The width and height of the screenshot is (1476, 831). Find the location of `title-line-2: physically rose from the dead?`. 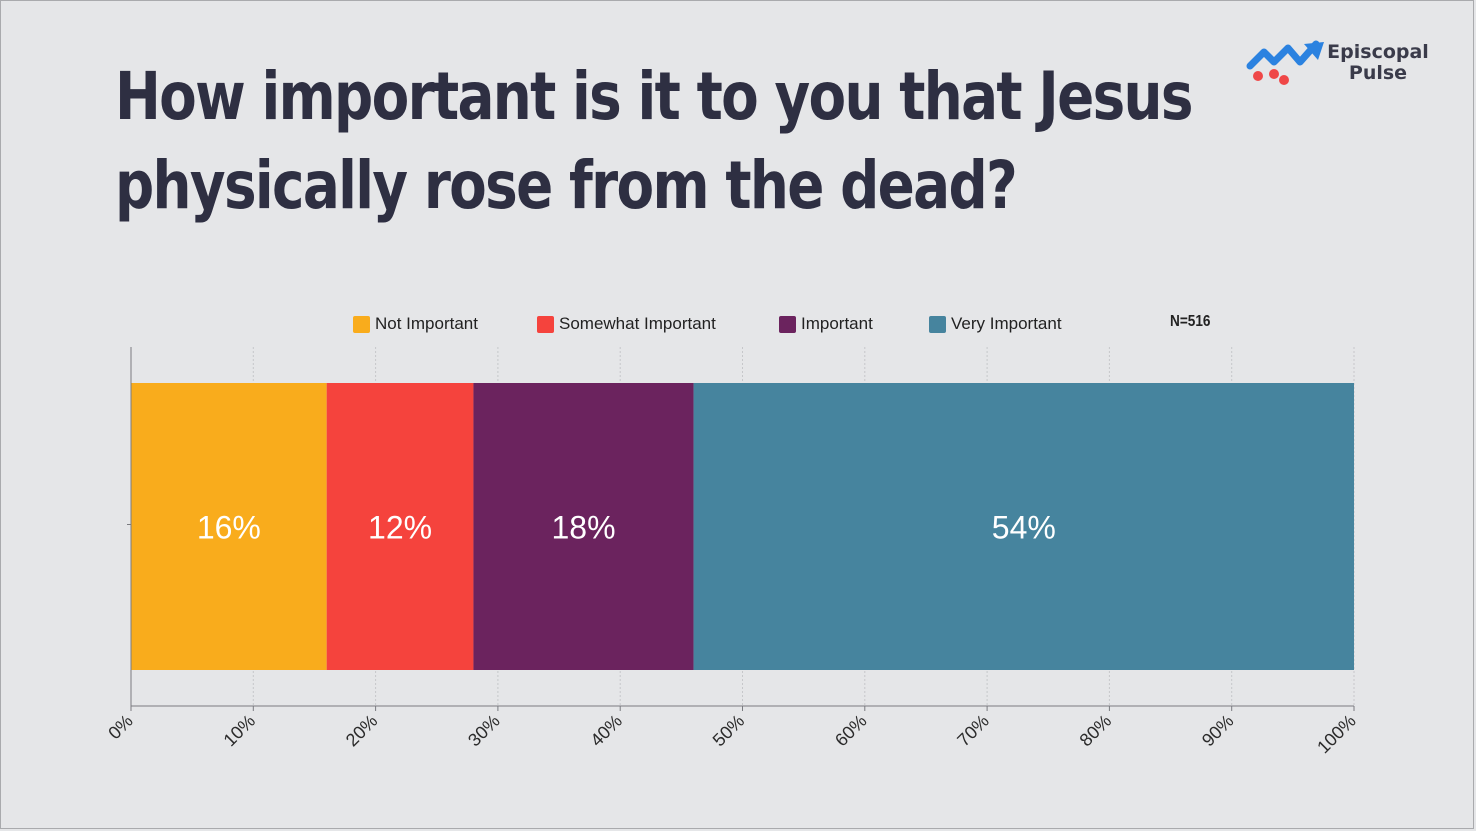

title-line-2: physically rose from the dead? is located at coordinates (566, 185).